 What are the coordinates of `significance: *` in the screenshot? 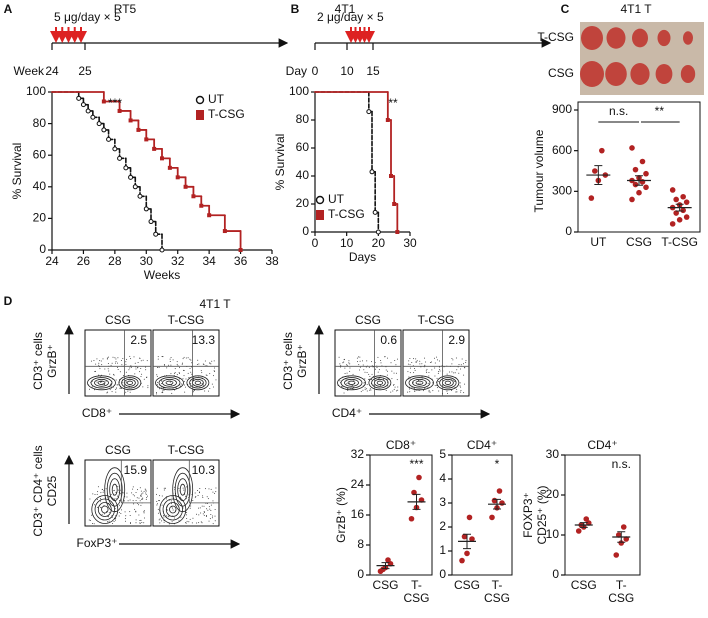 It's located at (497, 464).